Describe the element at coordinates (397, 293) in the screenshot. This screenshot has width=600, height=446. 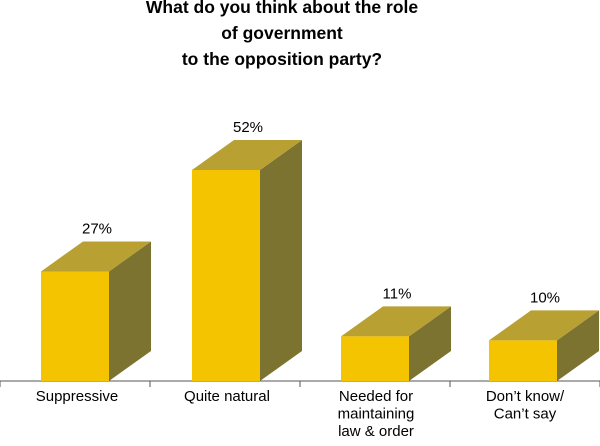
I see `value-label: 11%` at that location.